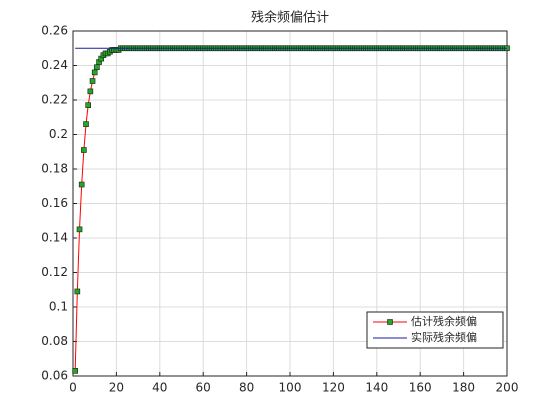 Image resolution: width=560 pixels, height=420 pixels. What do you see at coordinates (58, 134) in the screenshot?
I see `y-tick-label: 0.2` at bounding box center [58, 134].